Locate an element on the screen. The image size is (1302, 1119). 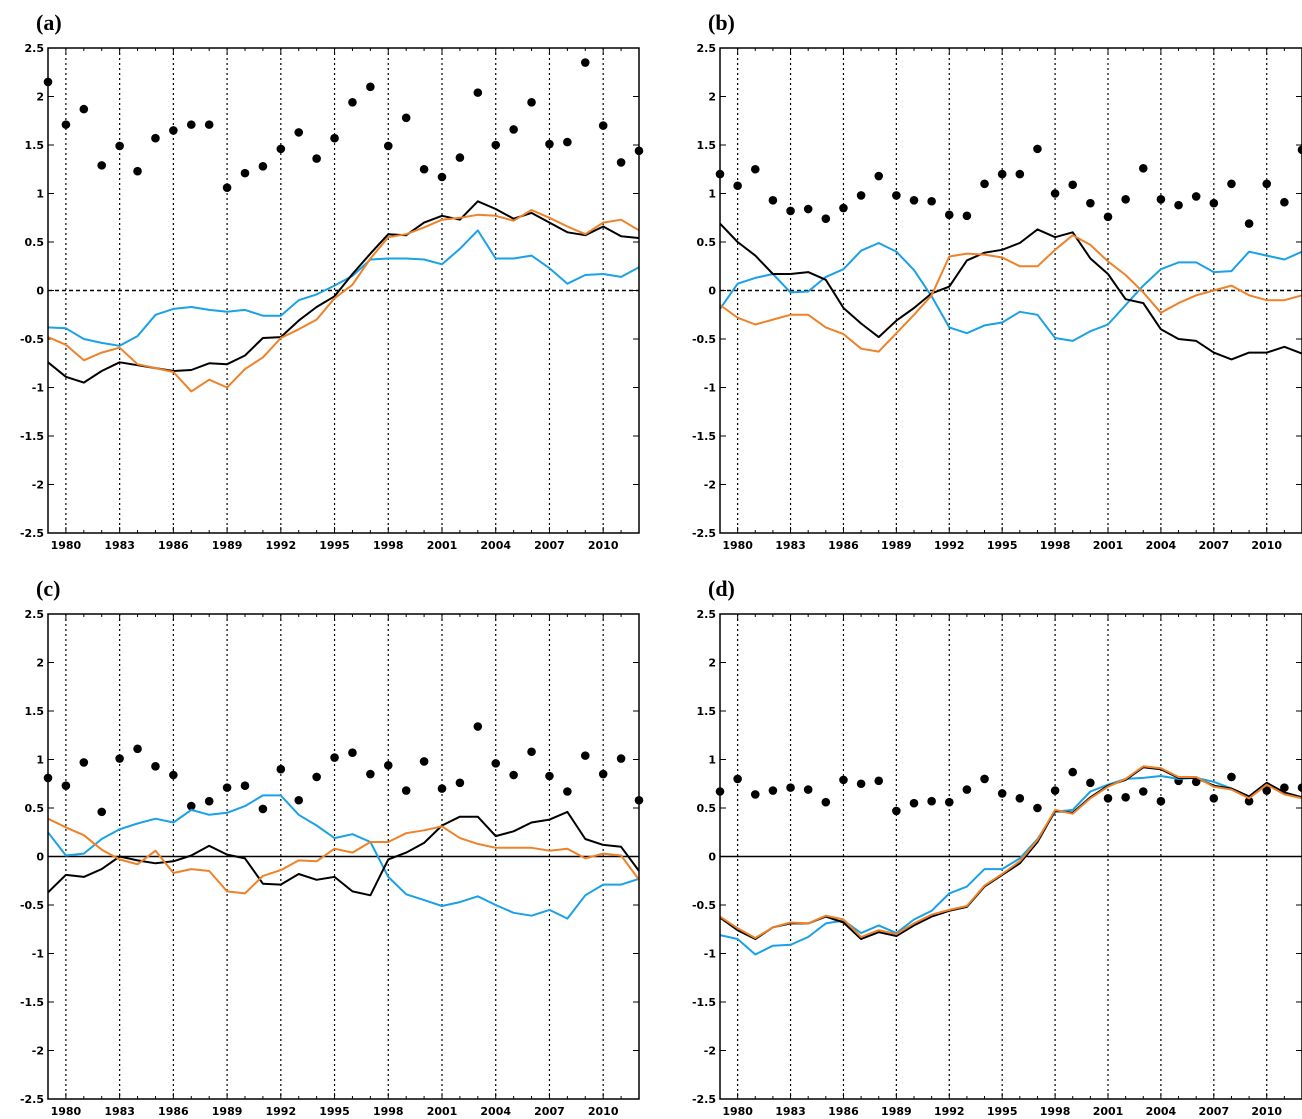
panel-label: (c) is located at coordinates (48, 588).